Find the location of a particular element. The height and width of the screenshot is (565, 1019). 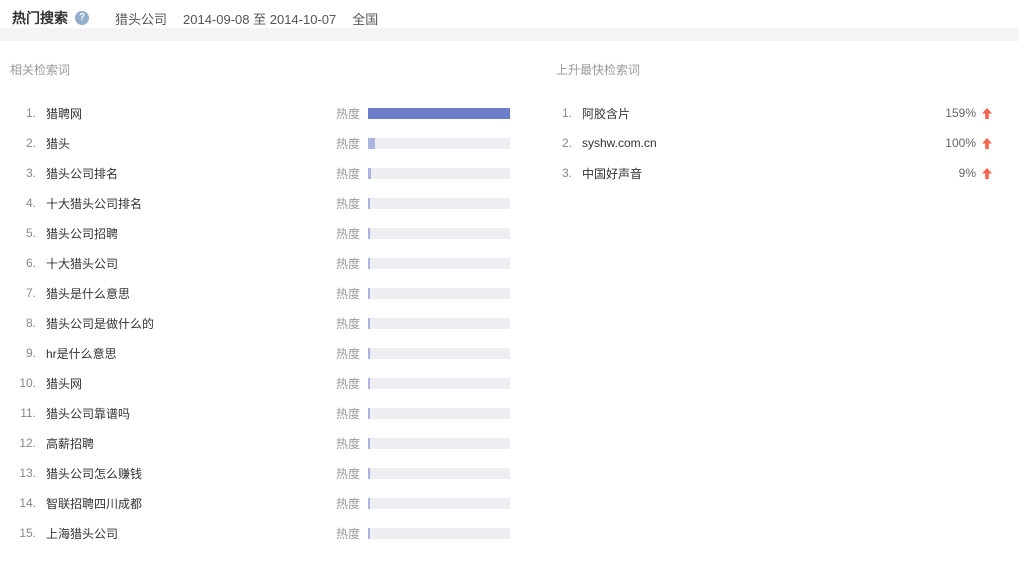

related-term-row: 10. 猎头网 热度 is located at coordinates (260, 383).